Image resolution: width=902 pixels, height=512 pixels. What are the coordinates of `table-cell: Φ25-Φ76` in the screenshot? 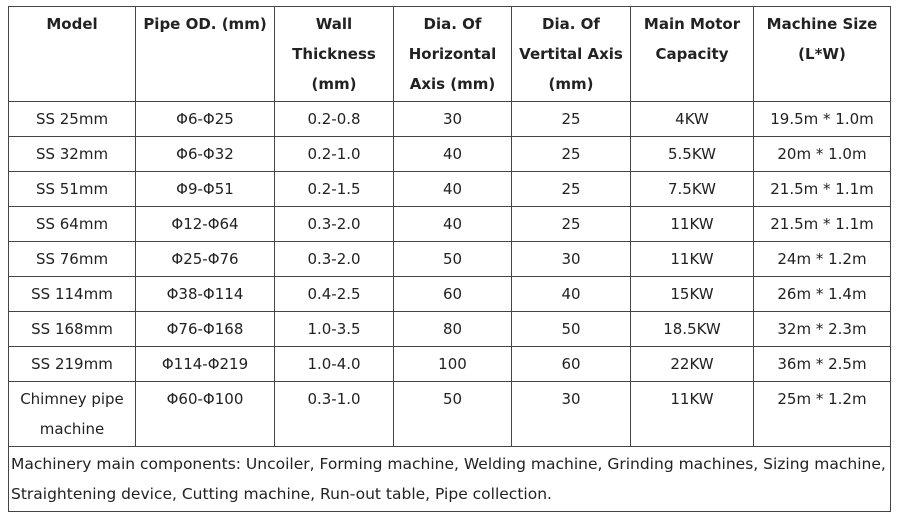 It's located at (205, 259).